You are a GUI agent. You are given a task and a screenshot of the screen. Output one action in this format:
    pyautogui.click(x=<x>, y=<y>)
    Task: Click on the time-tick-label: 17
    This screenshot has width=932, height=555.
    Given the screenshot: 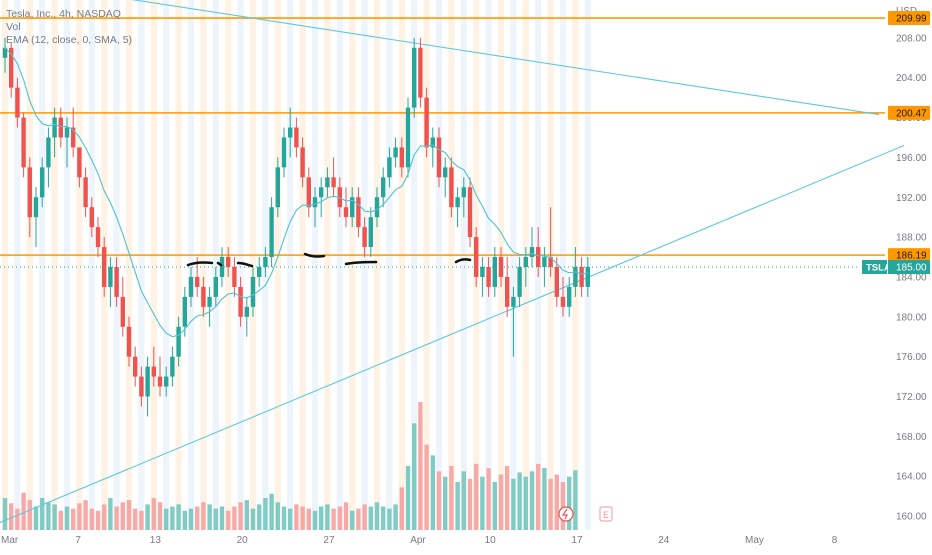 What is the action you would take?
    pyautogui.click(x=577, y=540)
    